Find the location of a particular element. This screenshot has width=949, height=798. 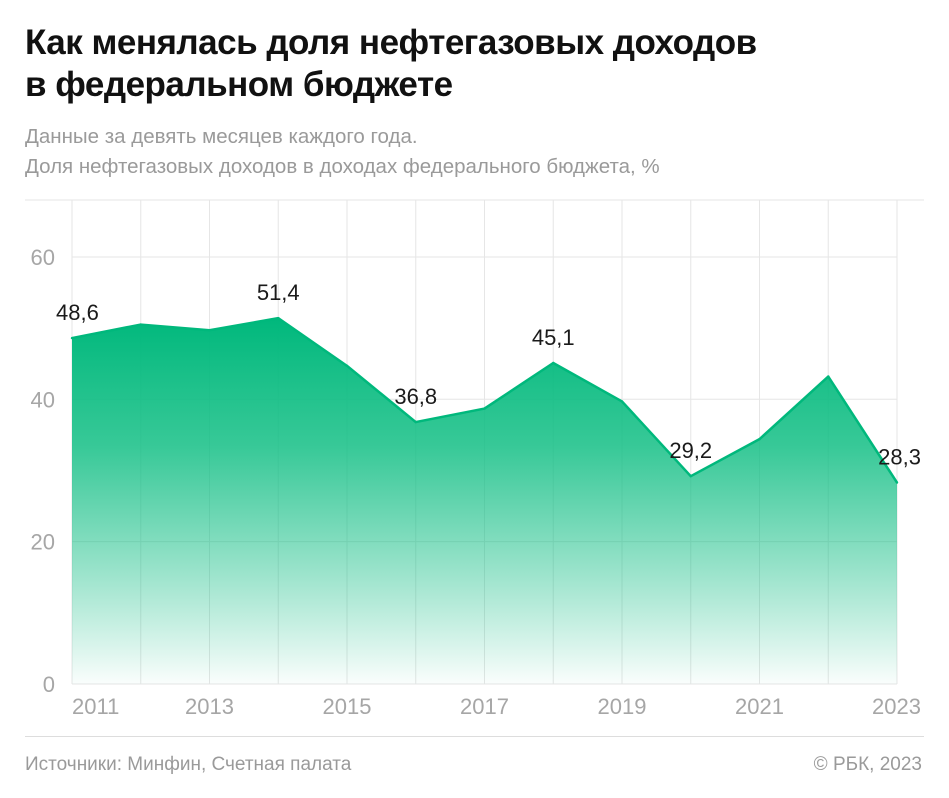

copyright: © РБК, 2023 is located at coordinates (867, 764).